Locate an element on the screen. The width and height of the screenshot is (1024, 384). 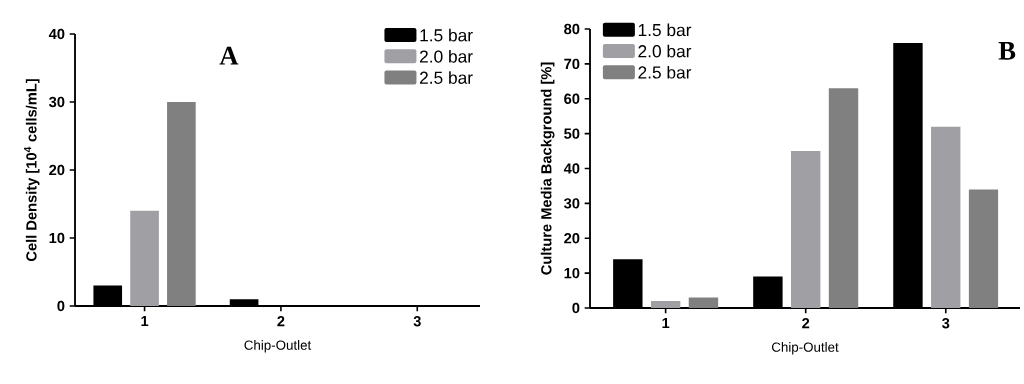
y-tick-label: 80 is located at coordinates (572, 29).